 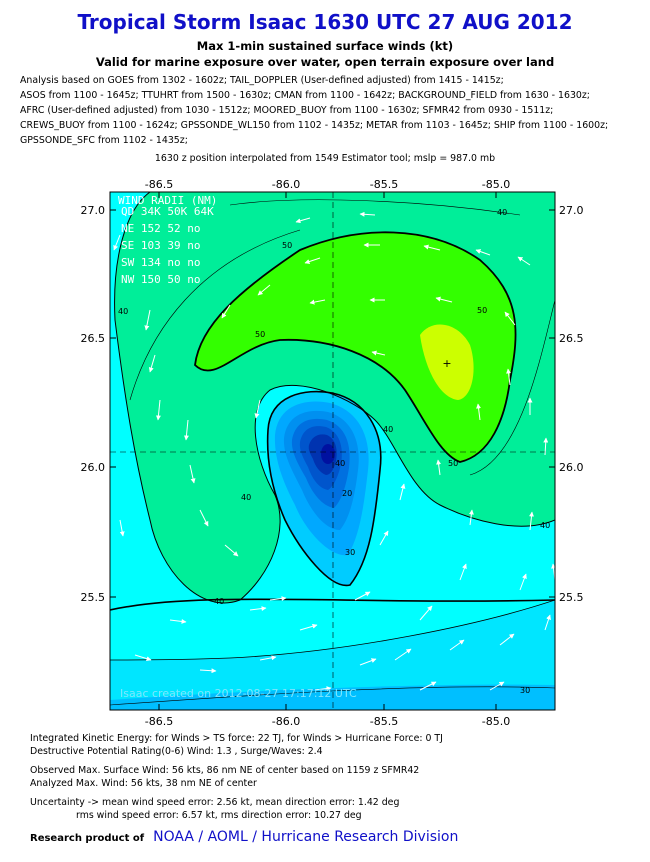 What do you see at coordinates (167, 211) in the screenshot?
I see `wind-radii-header: QD 34K 50K 64K` at bounding box center [167, 211].